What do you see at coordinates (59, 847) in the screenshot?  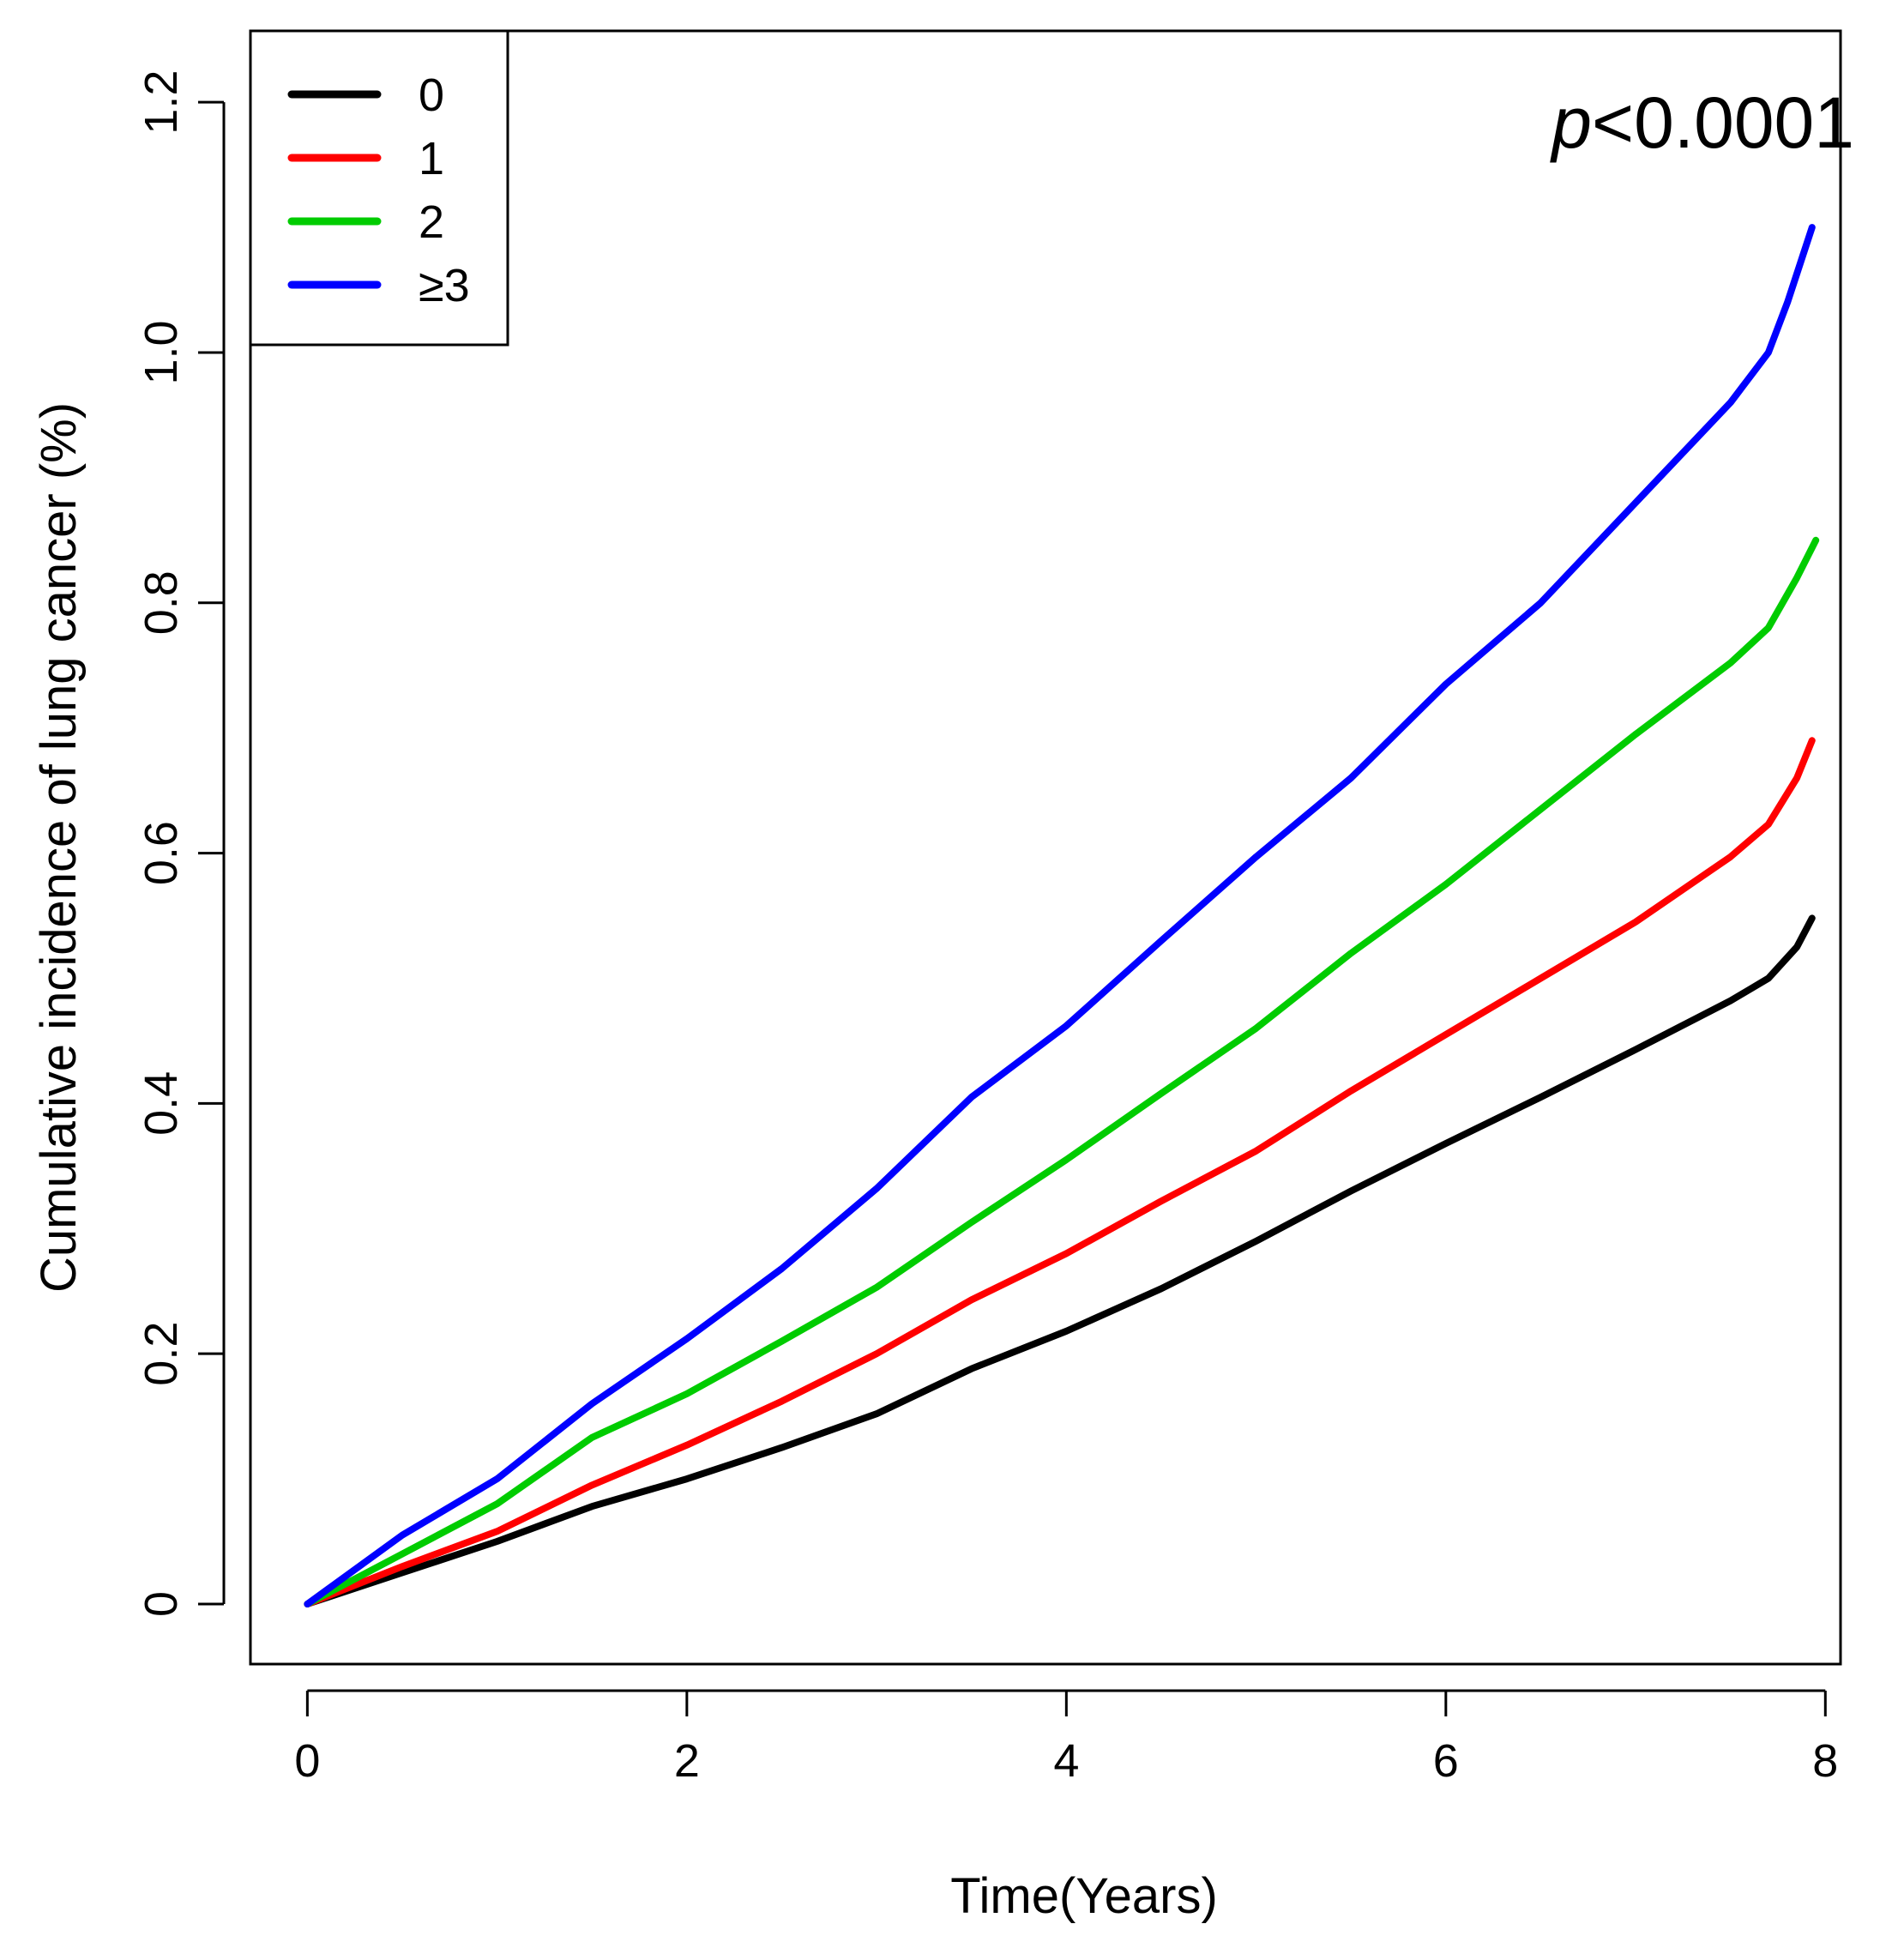 I see `y-axis-title: Cumulative incidence of lung cancer (%)` at bounding box center [59, 847].